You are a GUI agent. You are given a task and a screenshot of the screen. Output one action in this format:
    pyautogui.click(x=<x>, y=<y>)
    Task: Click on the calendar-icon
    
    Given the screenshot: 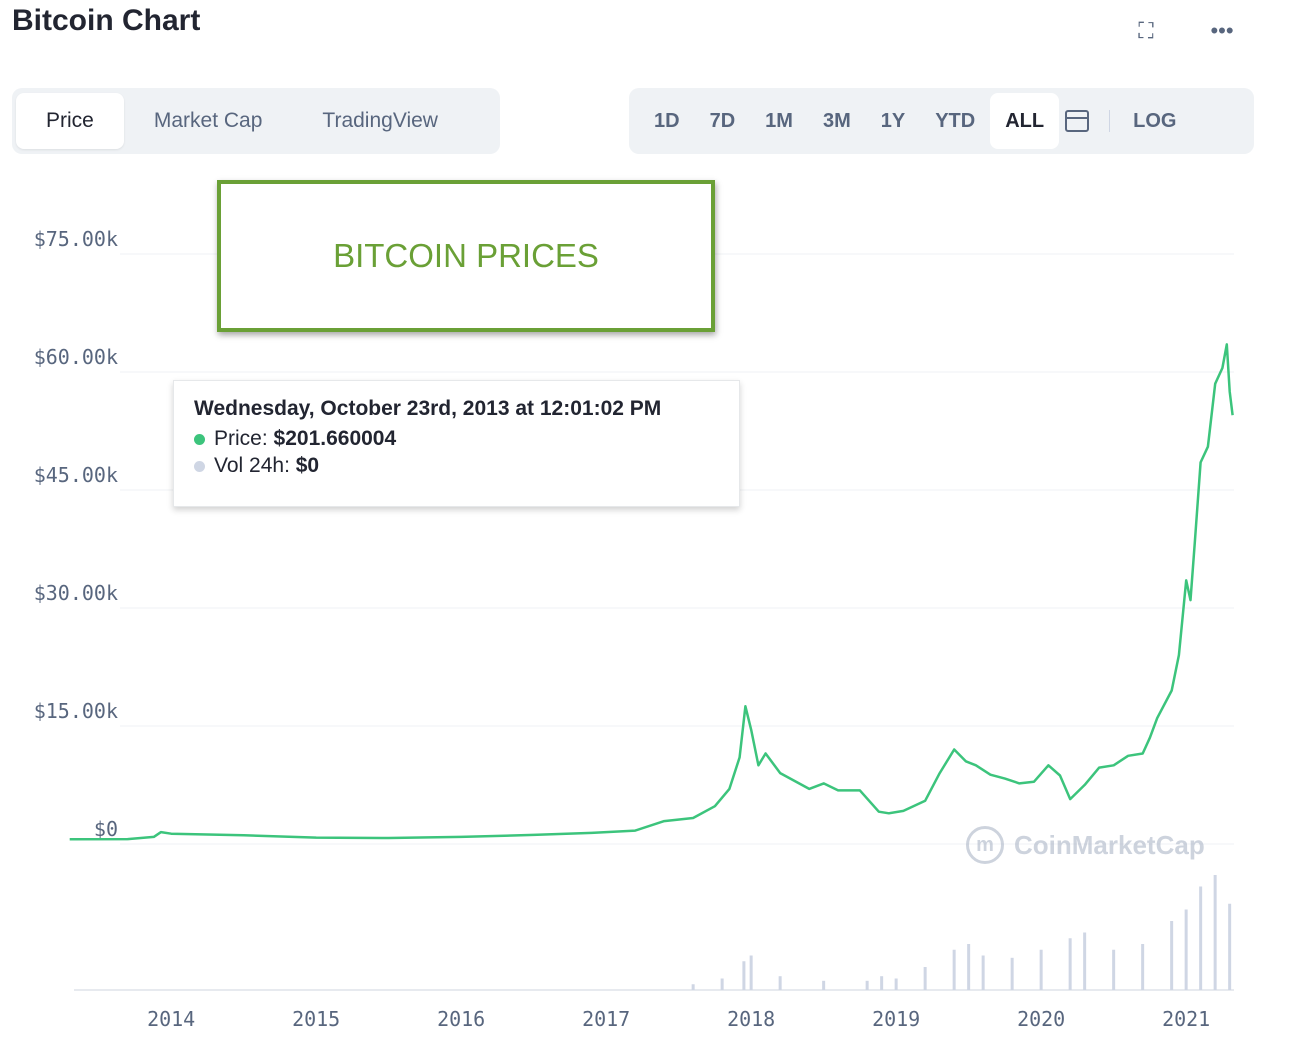 What is the action you would take?
    pyautogui.click(x=1077, y=121)
    